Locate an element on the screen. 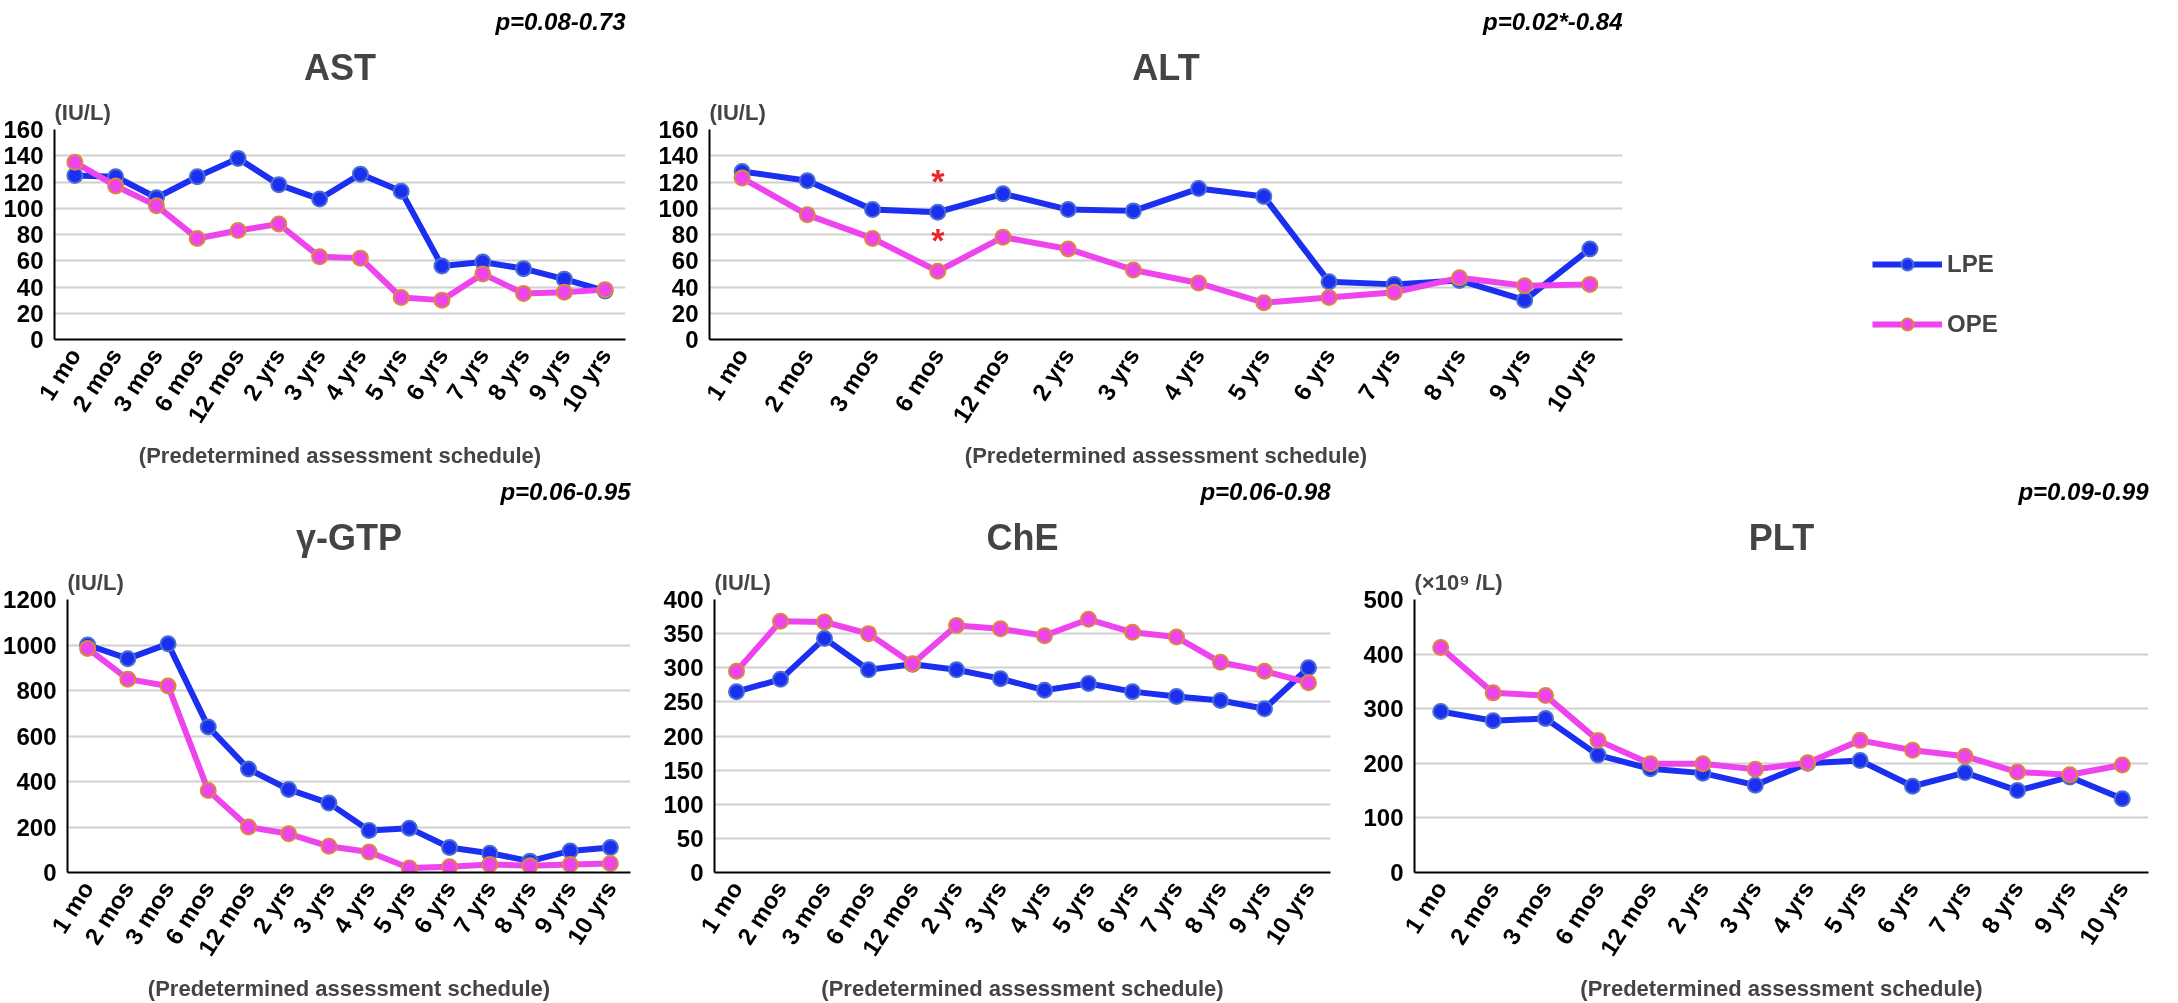  chart-title: ChE is located at coordinates (1022, 537).